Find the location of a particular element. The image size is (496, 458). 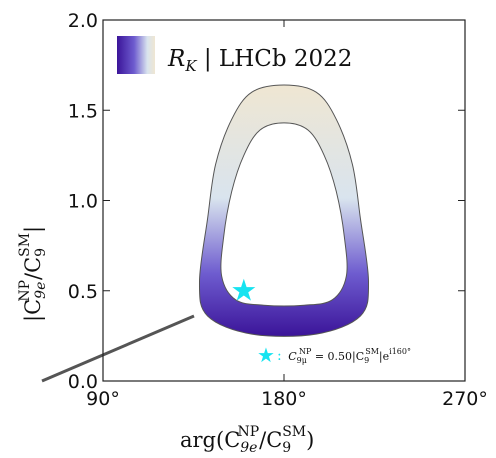

x-tick-label: 270° is located at coordinates (465, 399).